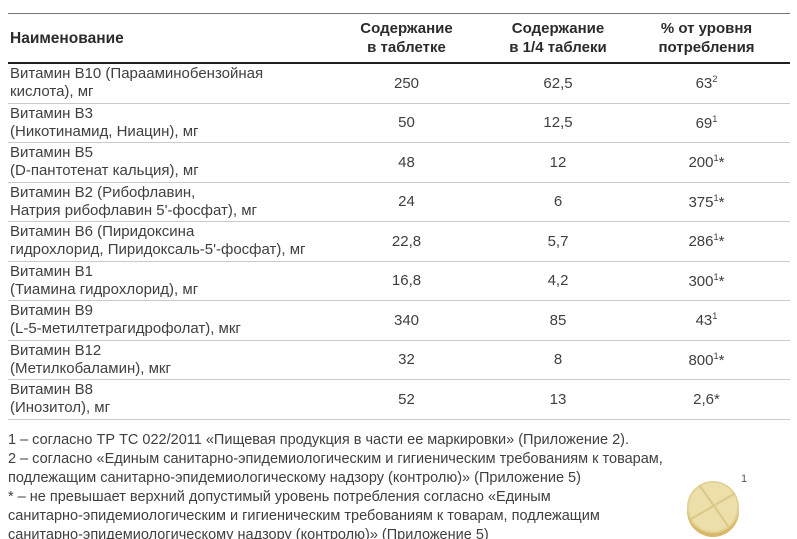  What do you see at coordinates (558, 38) in the screenshot?
I see `column-header-per-quarter: Содержание в 1/4 таблеки` at bounding box center [558, 38].